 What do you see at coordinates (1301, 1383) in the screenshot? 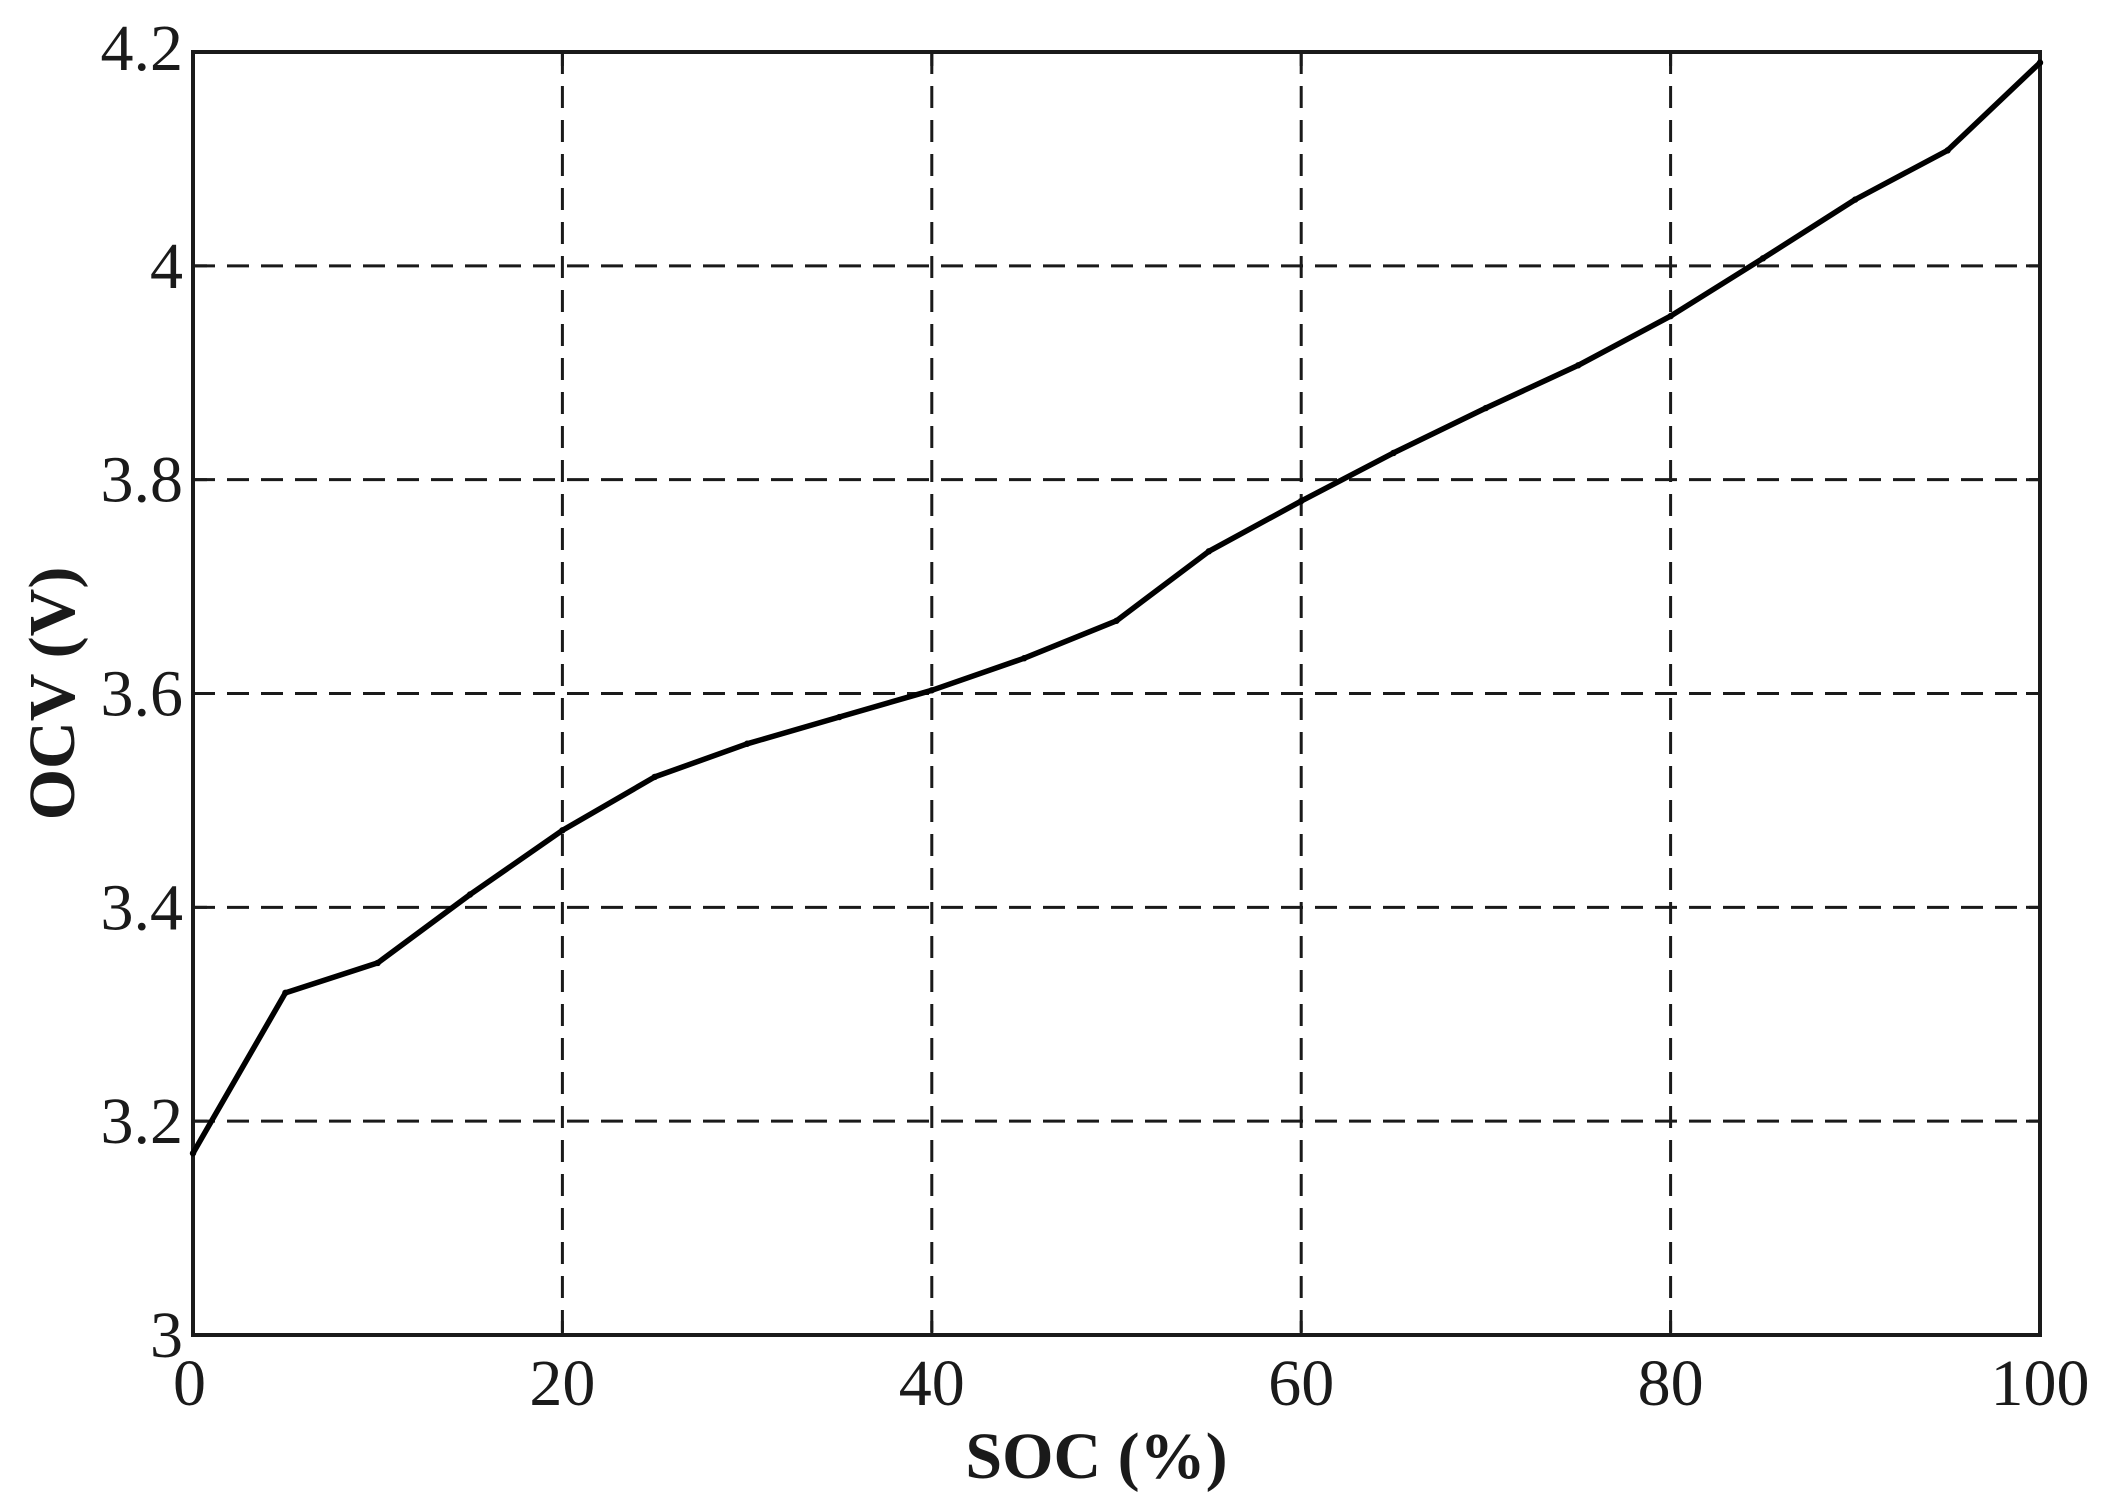
I see `x-tick-label-60: 60` at bounding box center [1301, 1383].